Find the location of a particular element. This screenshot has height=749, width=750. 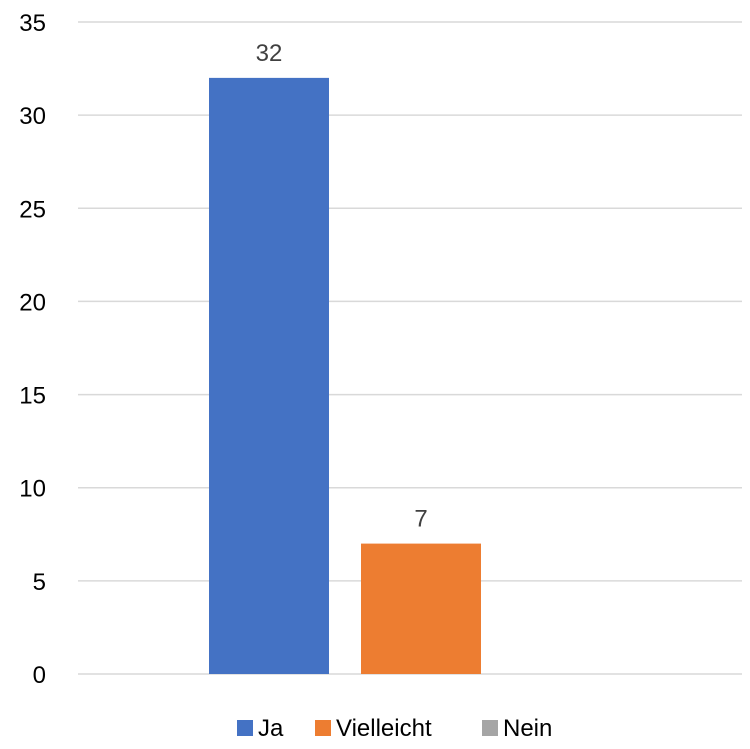

legend-label-ja: Ja is located at coordinates (271, 728).